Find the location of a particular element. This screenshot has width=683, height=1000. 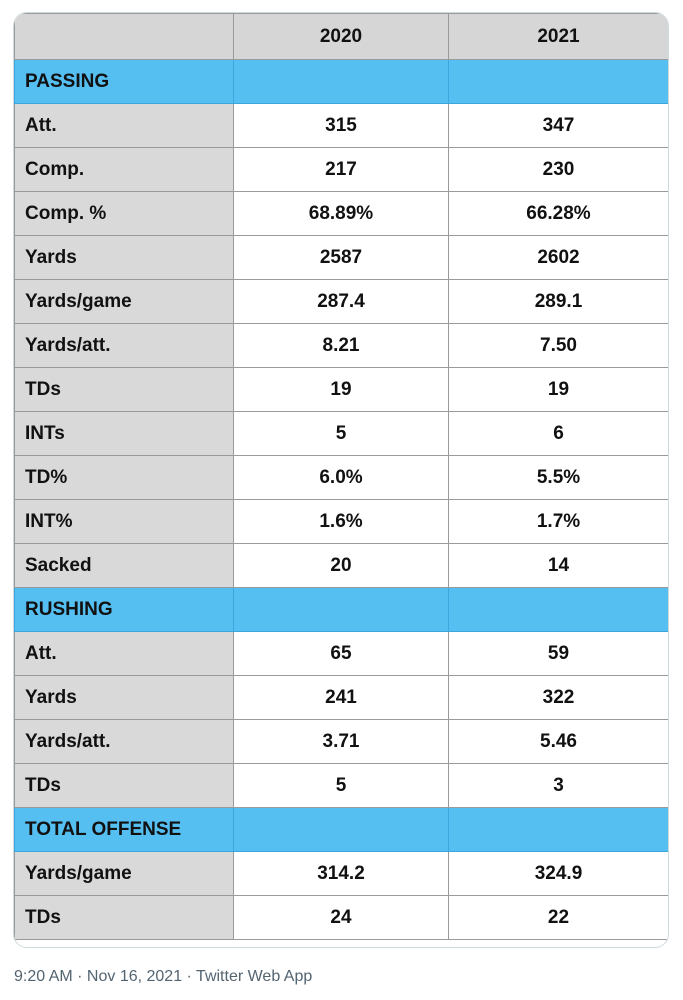

value-2020: 315 is located at coordinates (341, 125).